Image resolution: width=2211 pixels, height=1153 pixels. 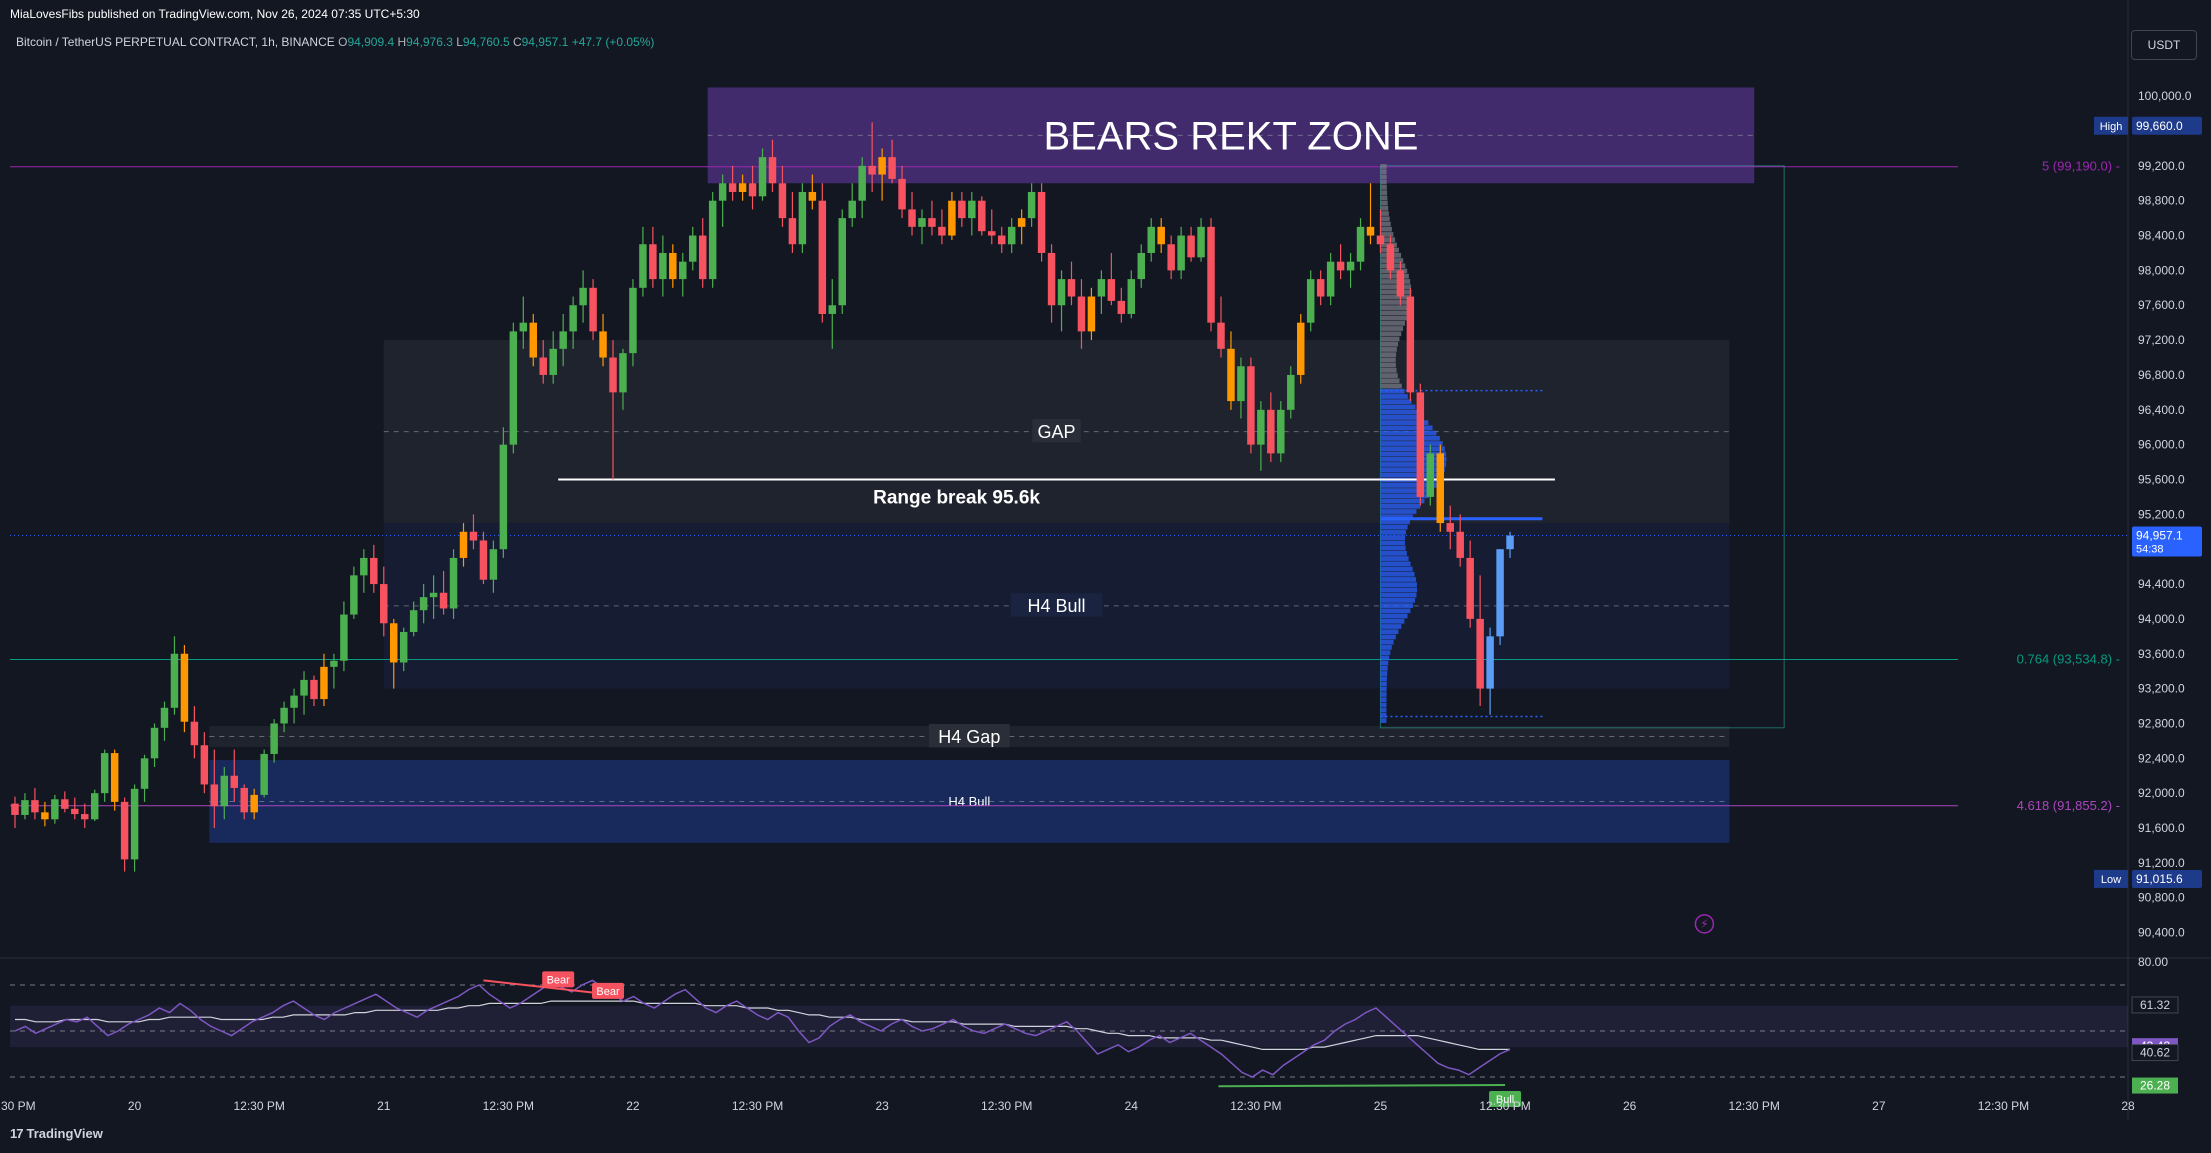 What do you see at coordinates (1057, 606) in the screenshot?
I see `zone-label-2: H4 Bull` at bounding box center [1057, 606].